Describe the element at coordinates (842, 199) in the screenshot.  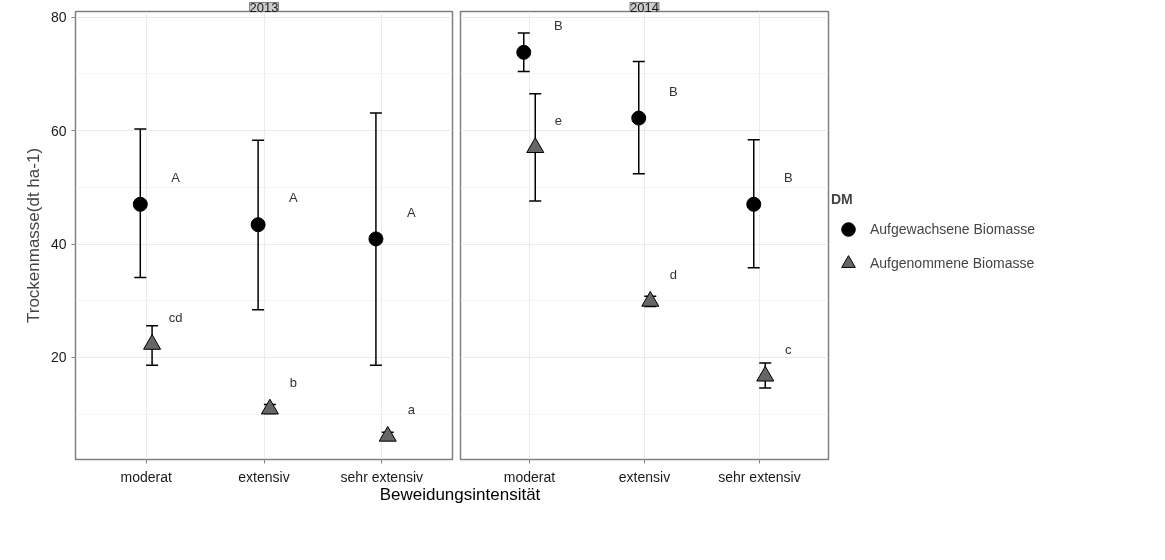
I see `legend-title: DM` at that location.